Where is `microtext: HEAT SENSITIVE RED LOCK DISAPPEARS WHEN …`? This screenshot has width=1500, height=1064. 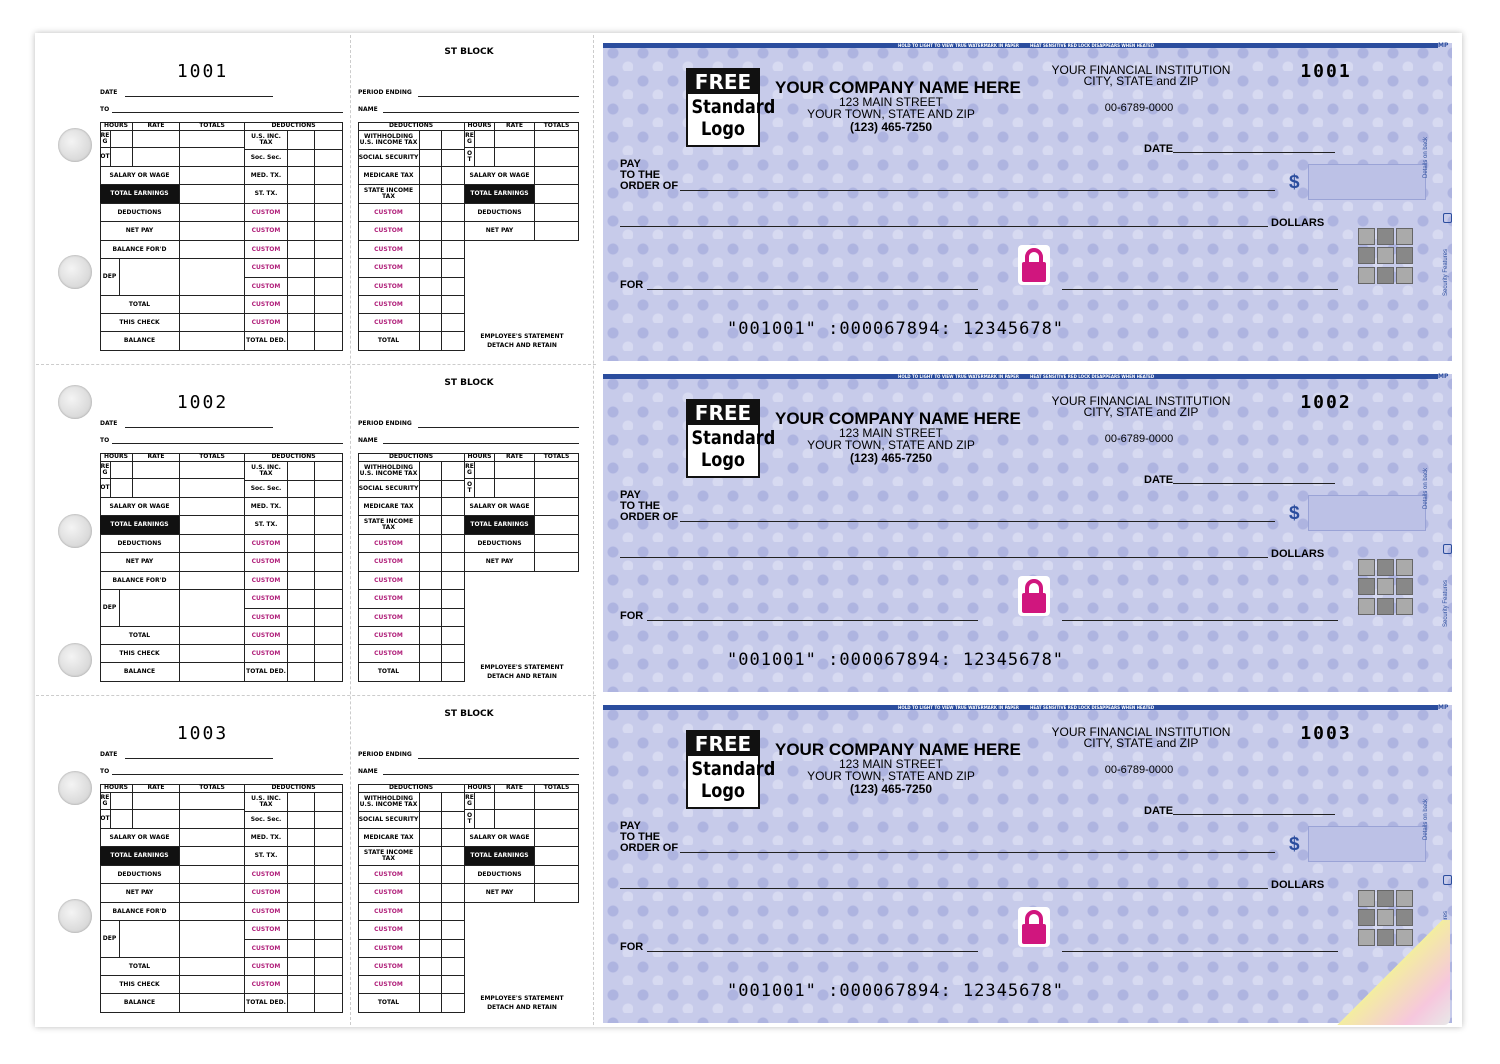 microtext: HEAT SENSITIVE RED LOCK DISAPPEARS WHEN … is located at coordinates (1092, 45).